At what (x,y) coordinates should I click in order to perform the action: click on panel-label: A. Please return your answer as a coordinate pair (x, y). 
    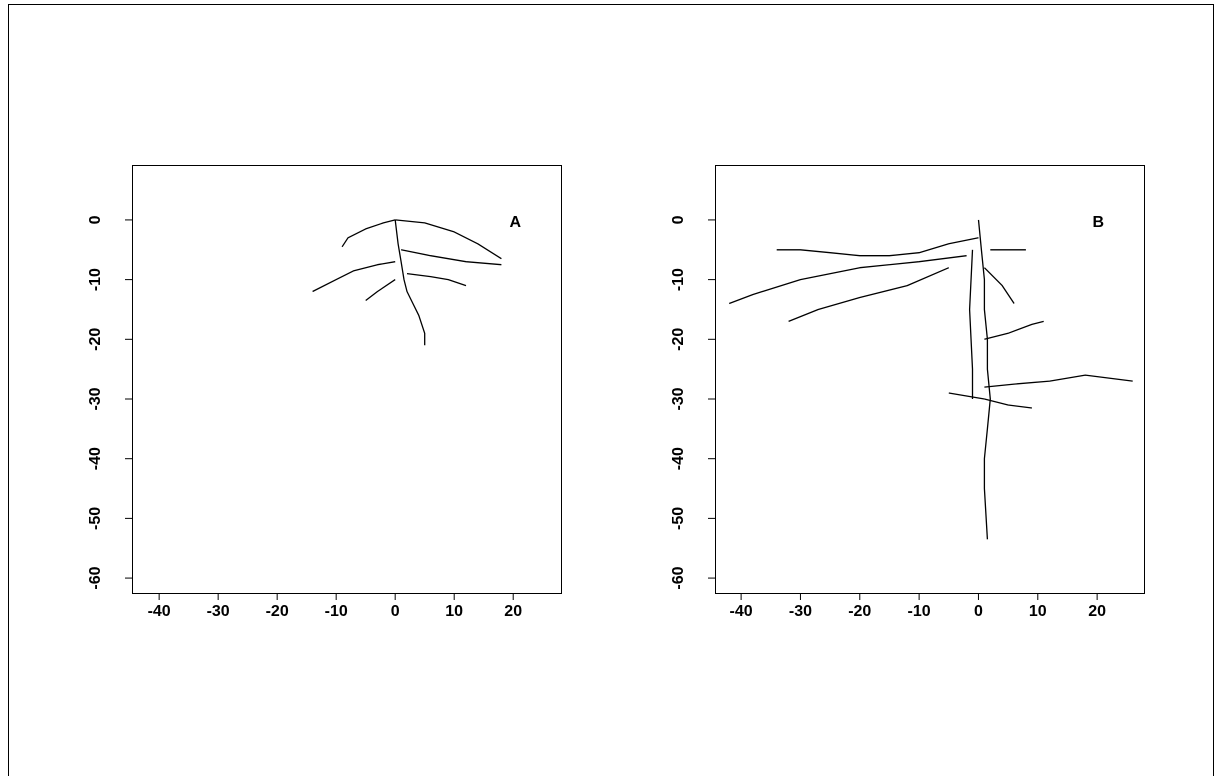
    Looking at the image, I should click on (515, 222).